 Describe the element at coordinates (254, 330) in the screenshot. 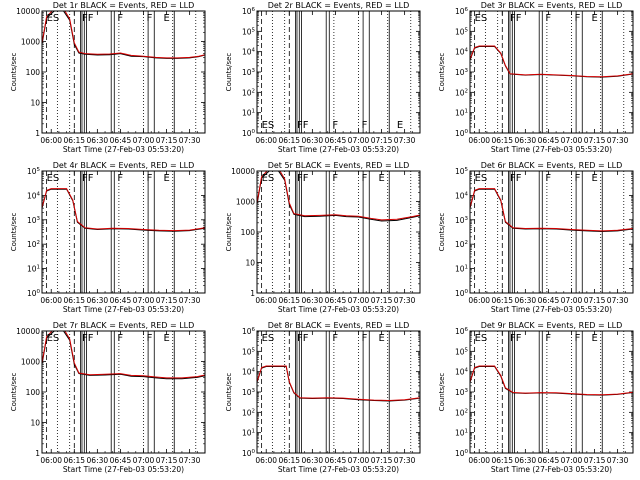

I see `y-tick-exponent: 6` at that location.